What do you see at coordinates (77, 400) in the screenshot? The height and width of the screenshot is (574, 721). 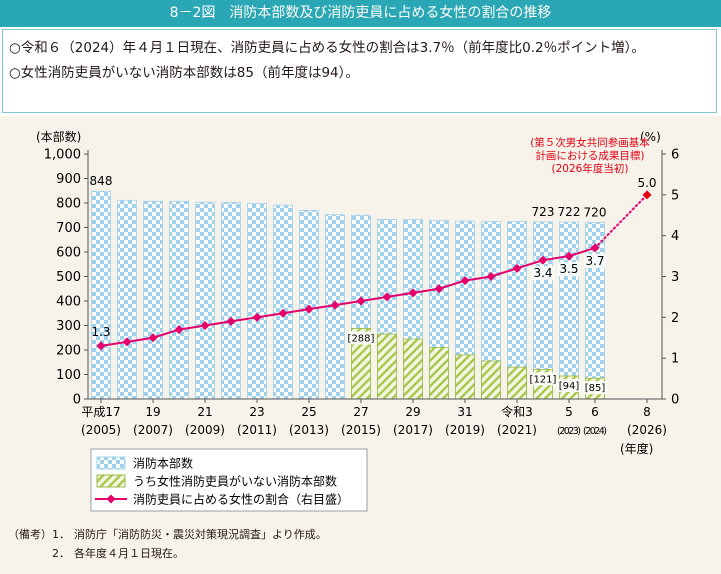 I see `y-tick-label-left: 0` at bounding box center [77, 400].